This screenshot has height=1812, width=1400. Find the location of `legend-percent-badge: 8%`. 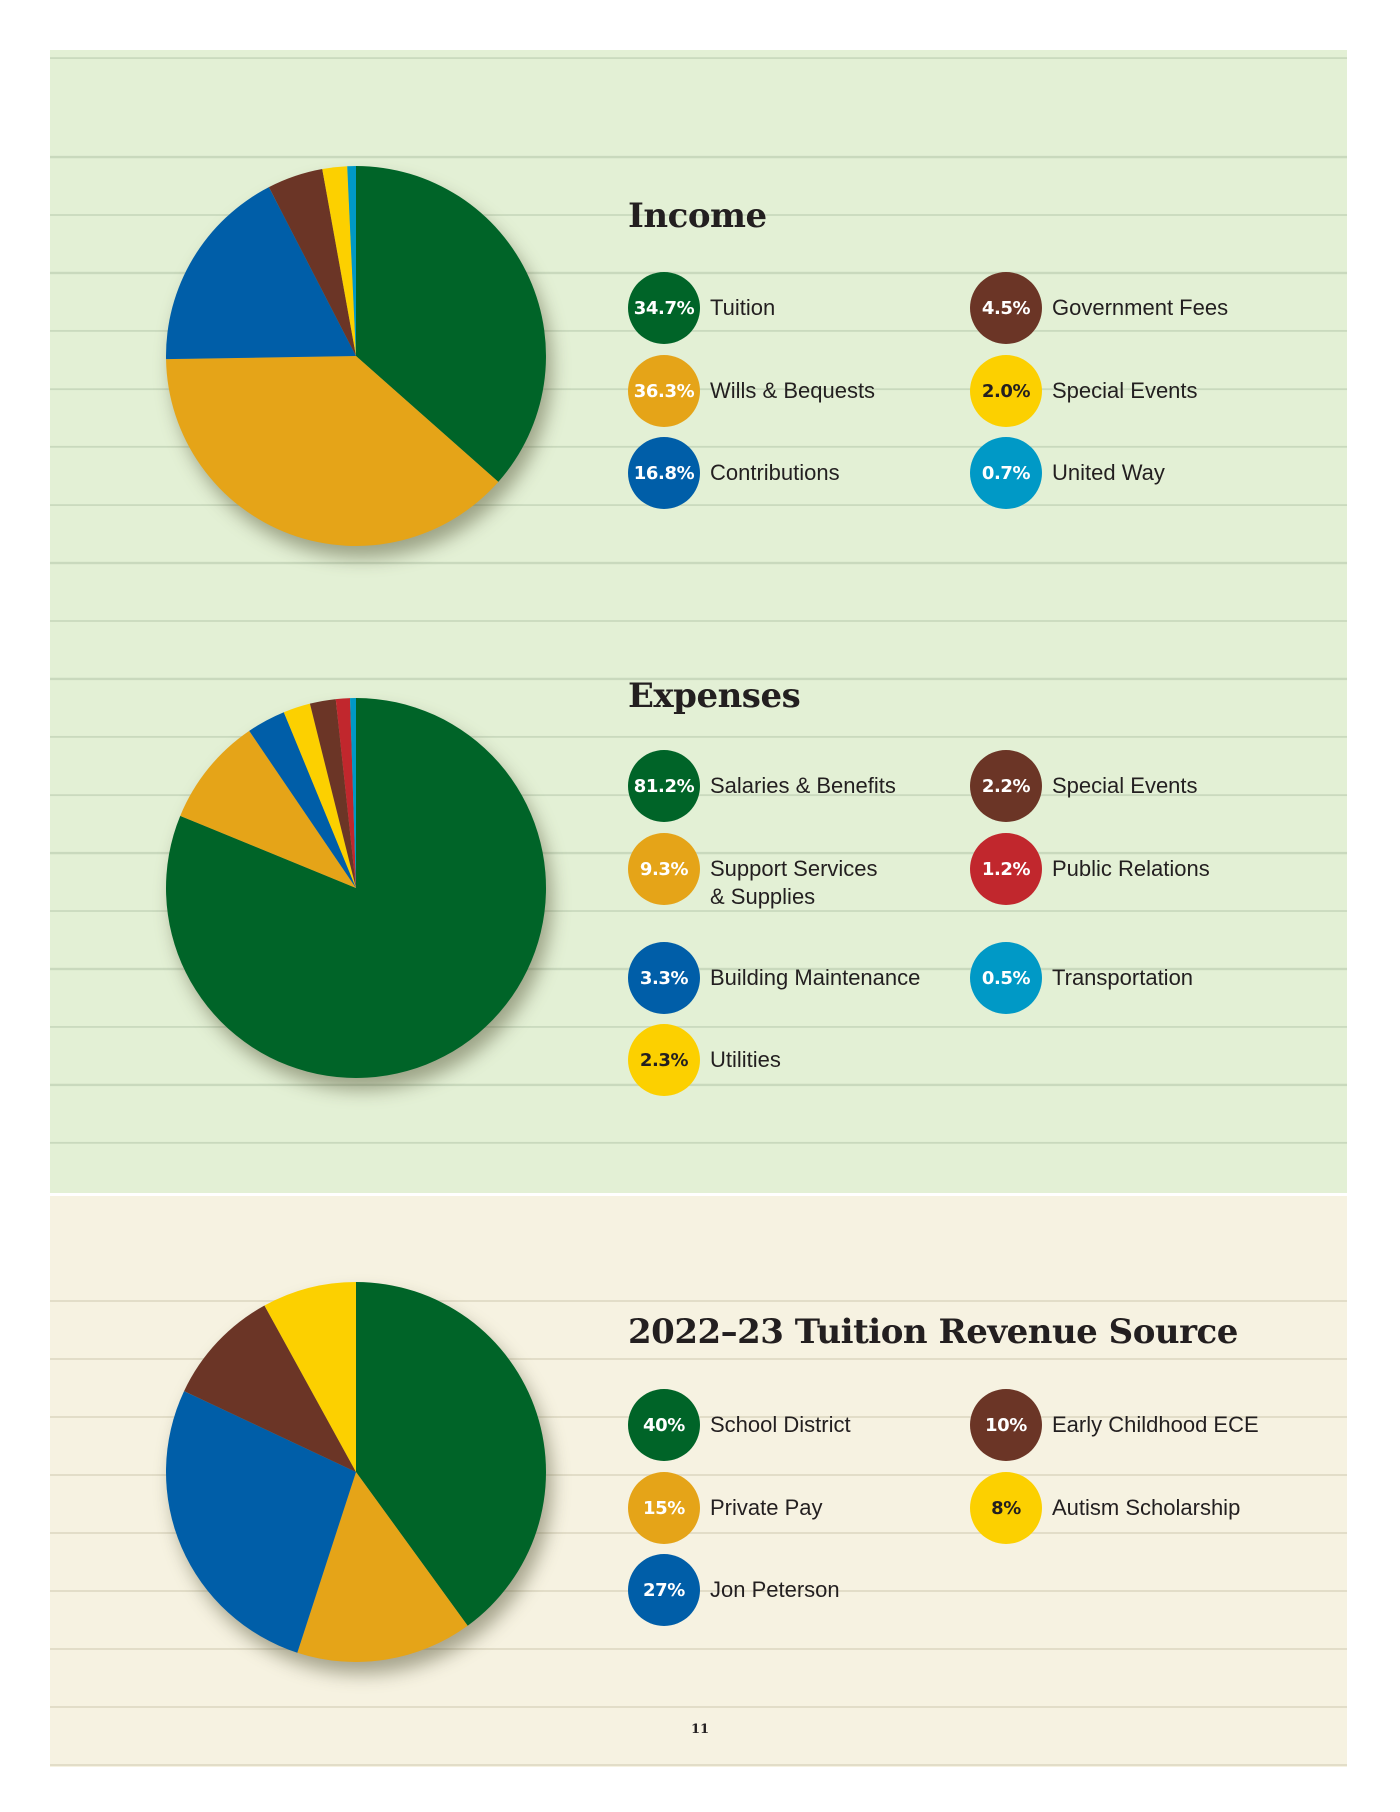

legend-percent-badge: 8% is located at coordinates (1006, 1508).